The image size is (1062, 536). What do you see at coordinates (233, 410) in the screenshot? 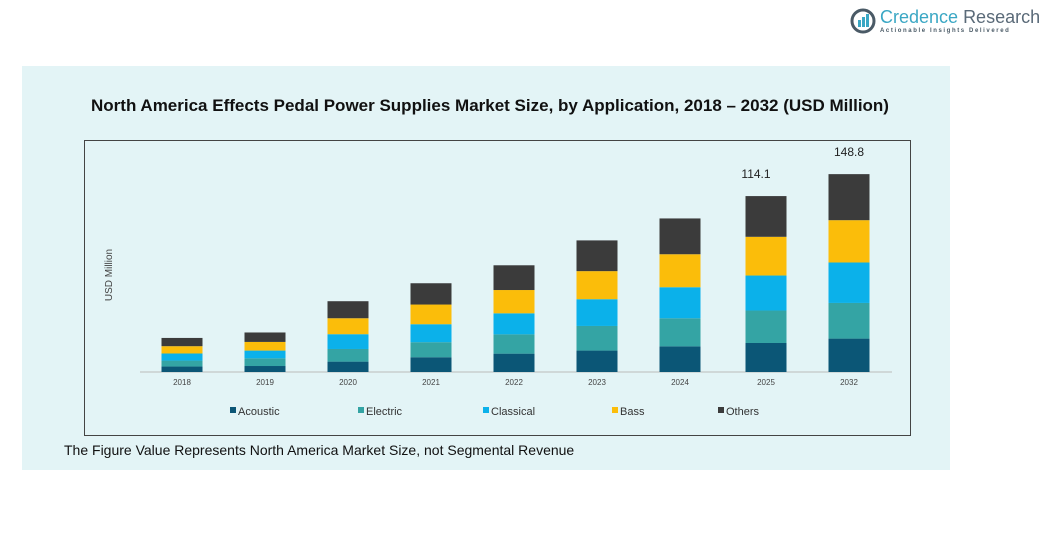
I see `legend-swatch-acoustic` at bounding box center [233, 410].